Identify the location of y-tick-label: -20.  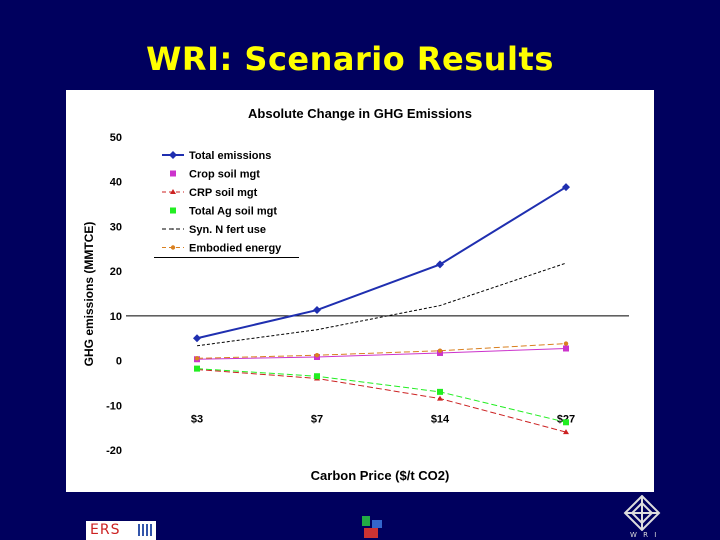
(114, 451).